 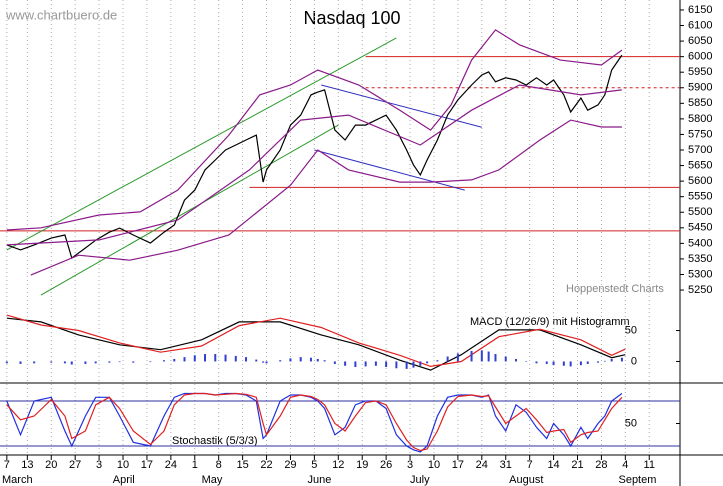 I want to click on x-tick-label: 10, so click(x=434, y=465).